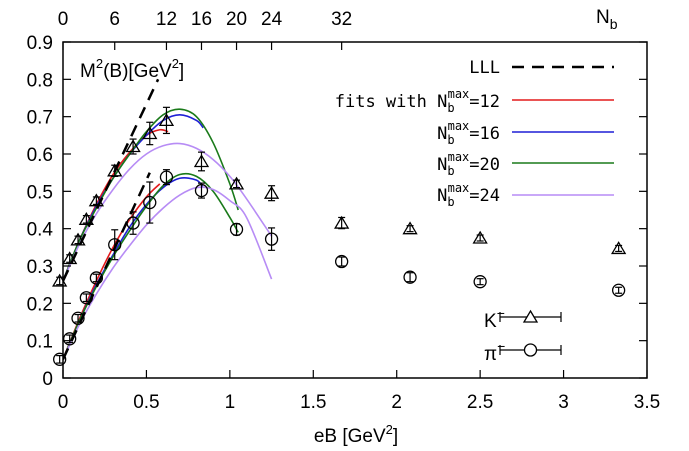 The image size is (689, 451). Describe the element at coordinates (40, 267) in the screenshot. I see `y-tick-label: 0.3` at that location.